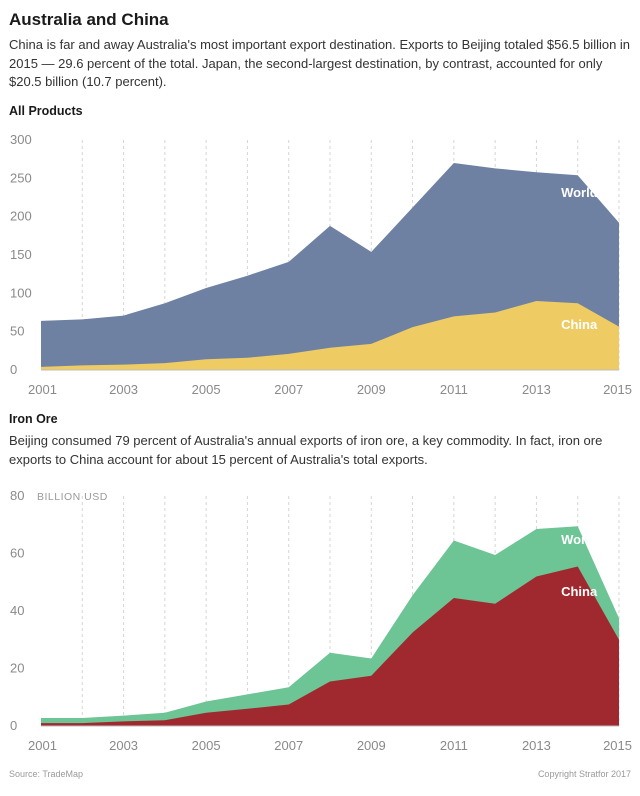 This screenshot has height=796, width=640. I want to click on y-tick-label: 200, so click(21, 216).